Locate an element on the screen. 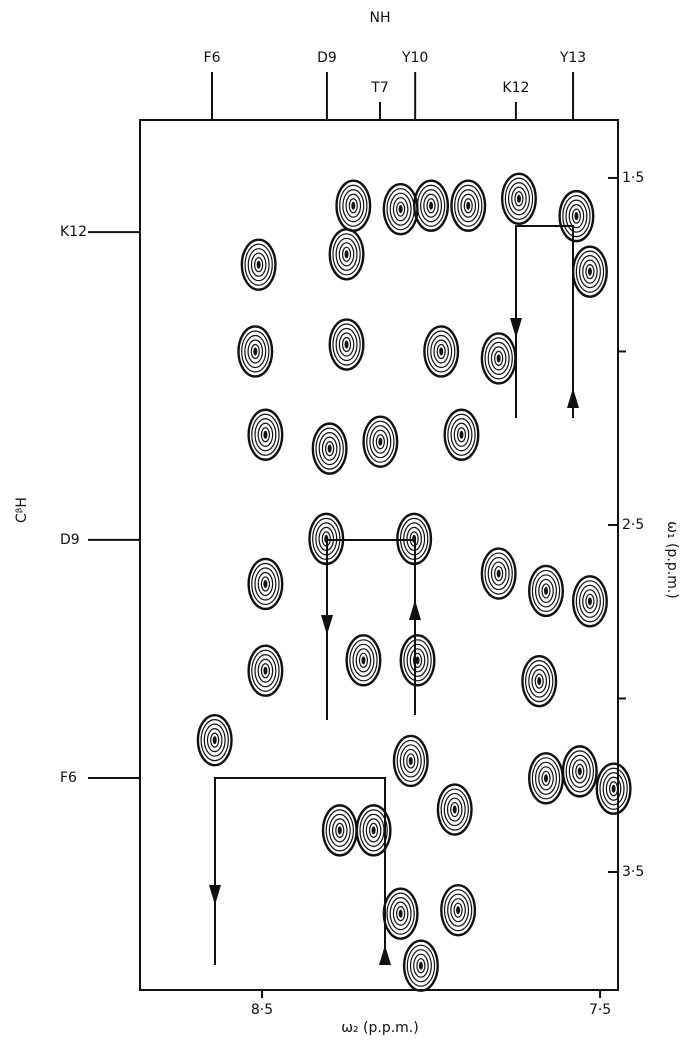 This screenshot has height=1043, width=690. residue-label: K12 is located at coordinates (73, 232).